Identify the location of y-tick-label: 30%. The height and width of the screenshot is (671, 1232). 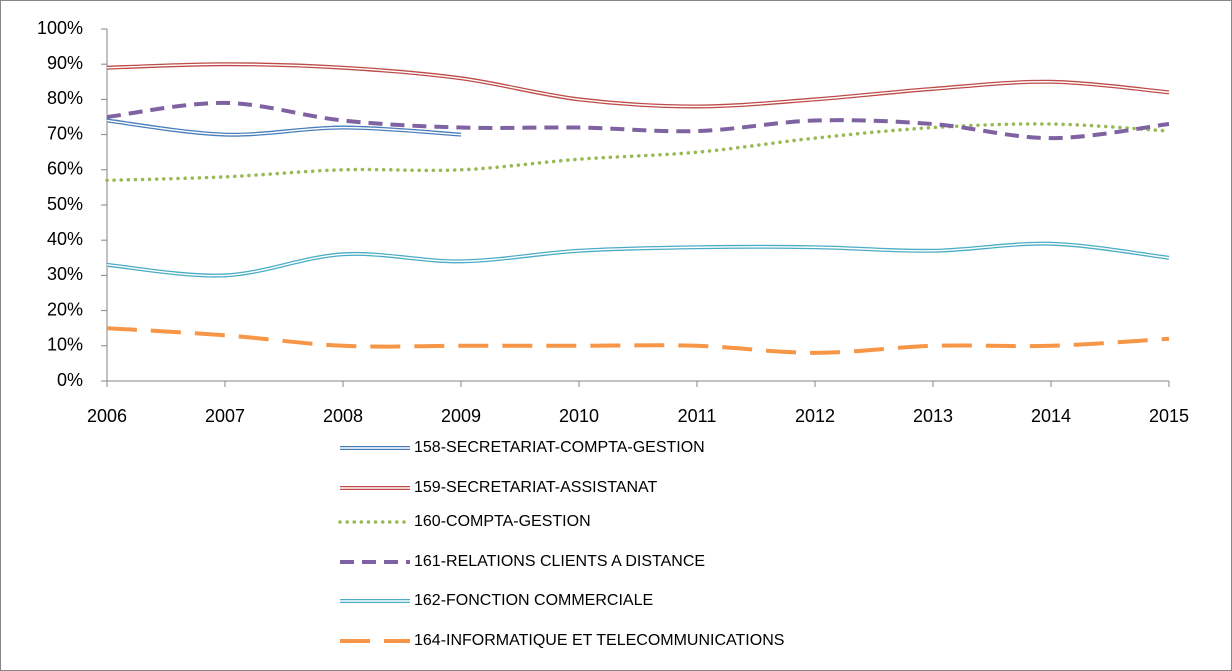
(65, 274).